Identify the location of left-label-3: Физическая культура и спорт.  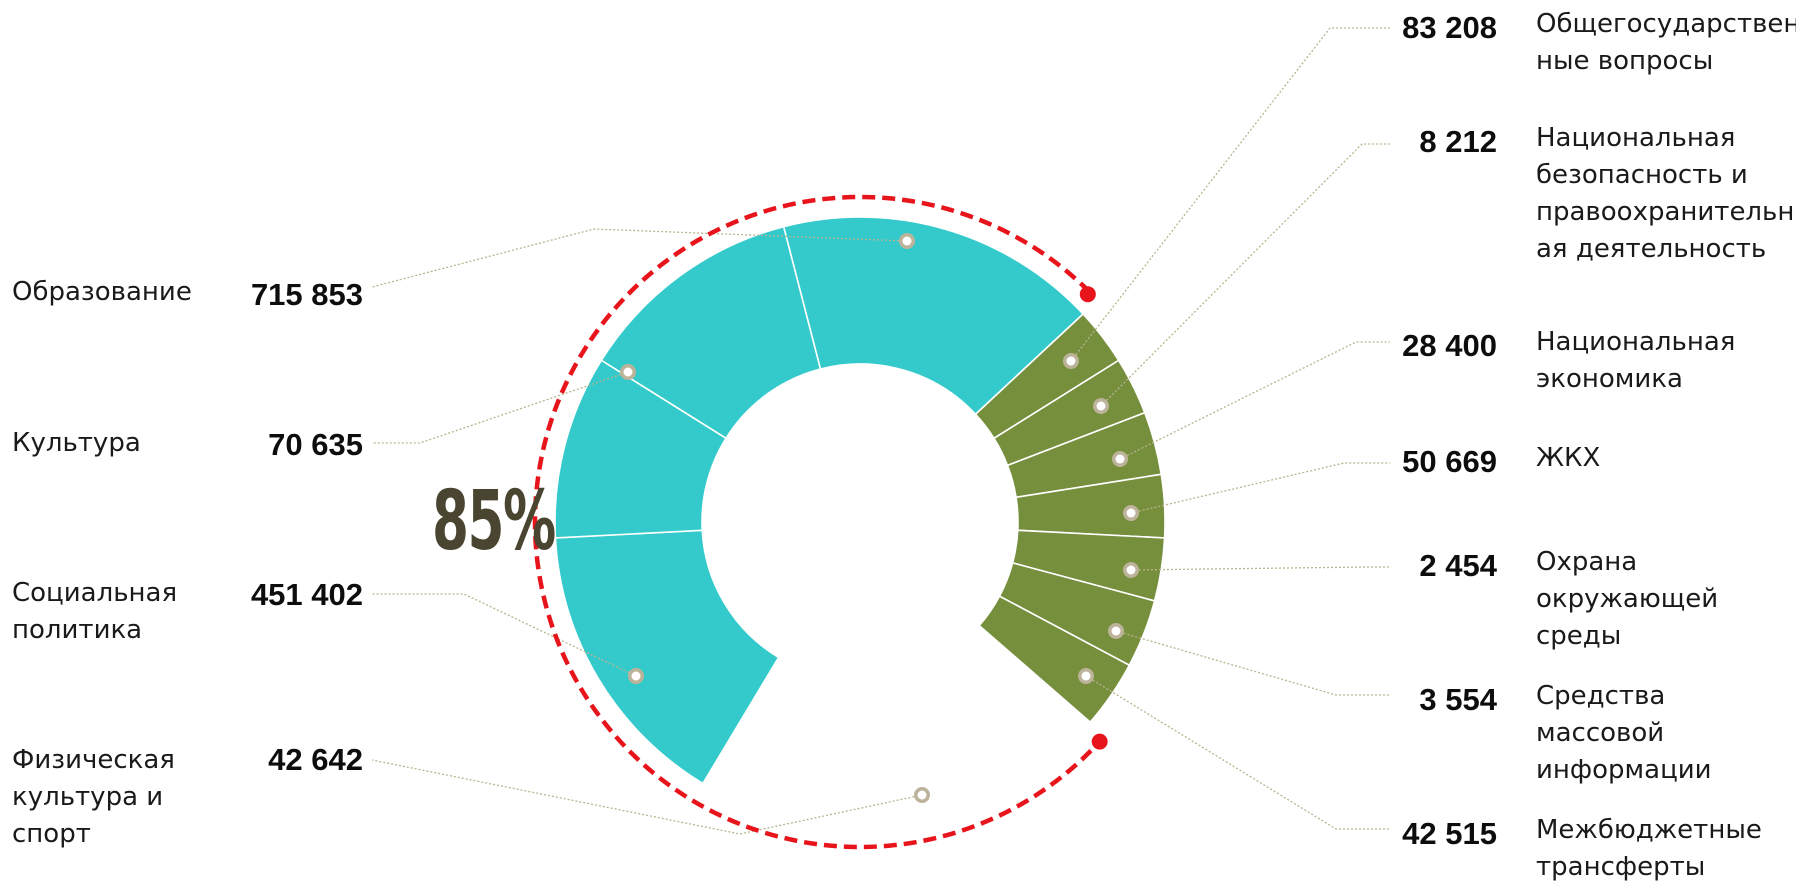
(93, 797).